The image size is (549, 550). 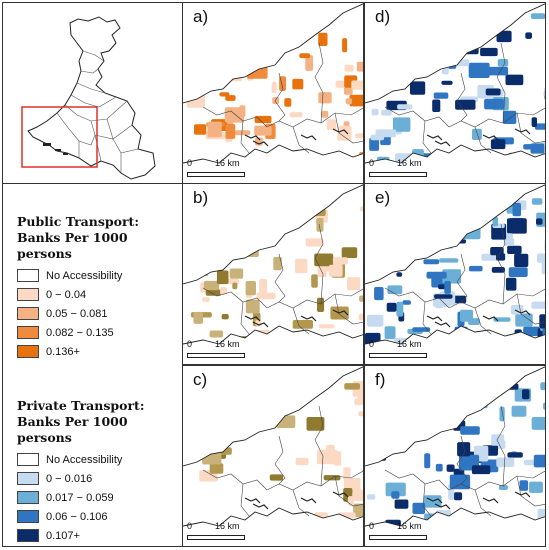 I want to click on public-legend-item: 0 − 0.04, so click(x=99, y=294).